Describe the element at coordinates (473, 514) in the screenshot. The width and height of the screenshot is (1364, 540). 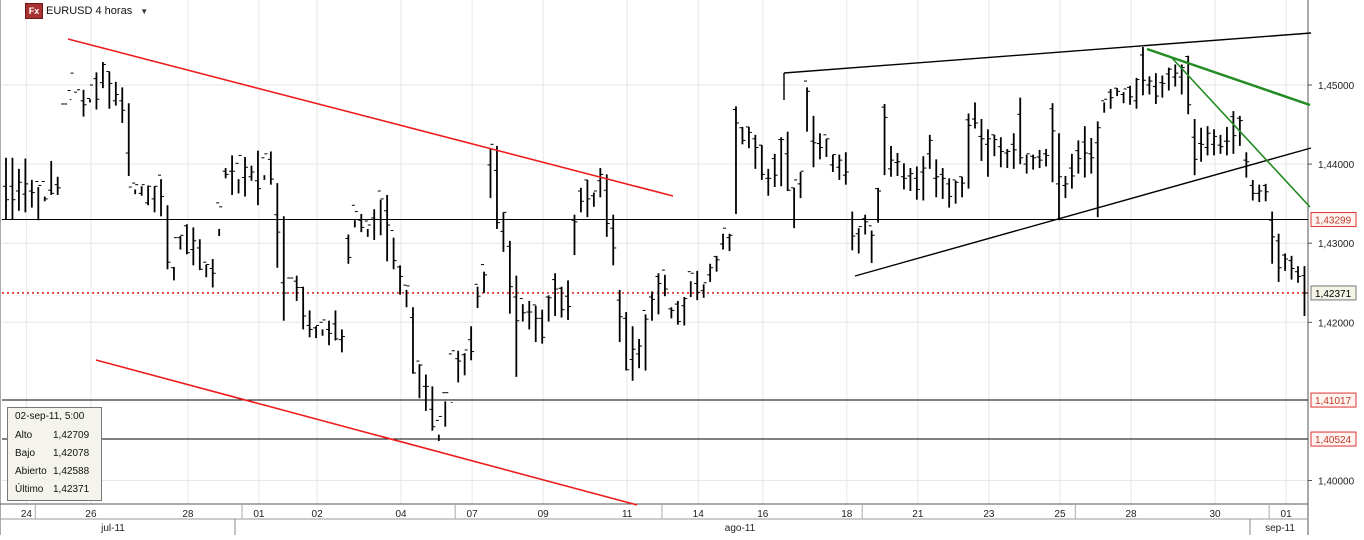
I see `x-tick-label: 07` at that location.